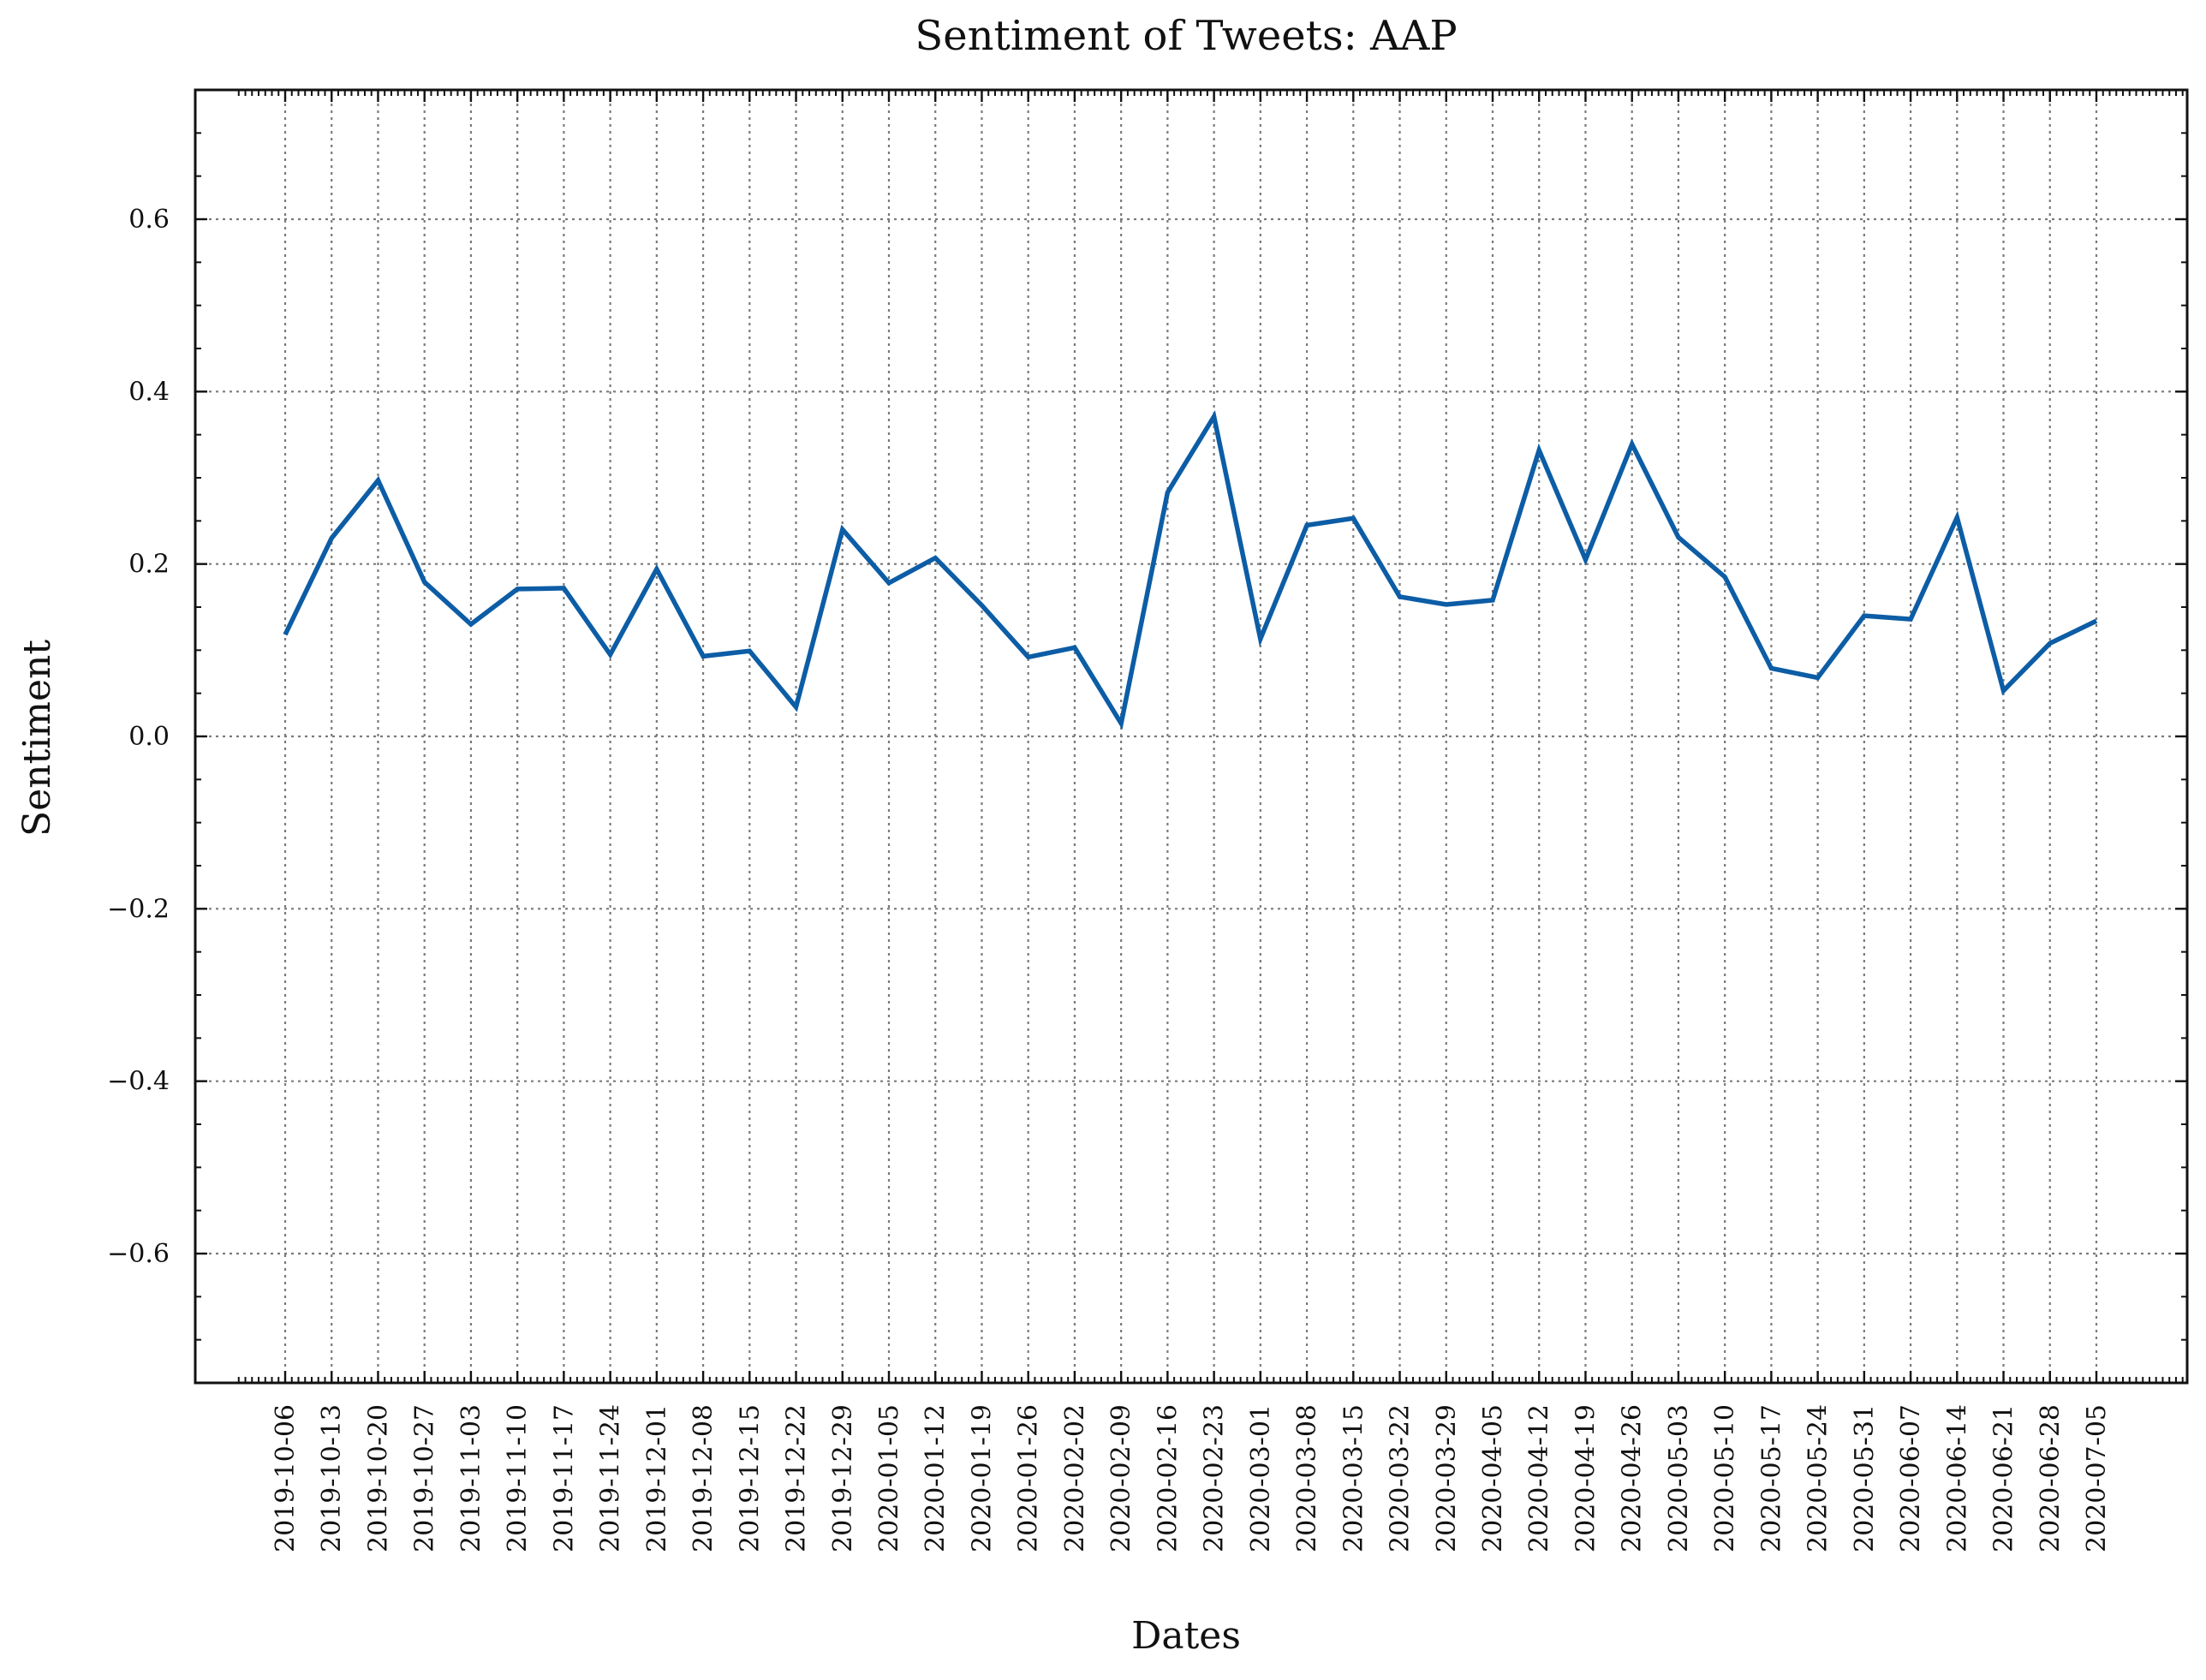 The height and width of the screenshot is (1680, 2206). I want to click on y-tick-label: 0.0, so click(149, 737).